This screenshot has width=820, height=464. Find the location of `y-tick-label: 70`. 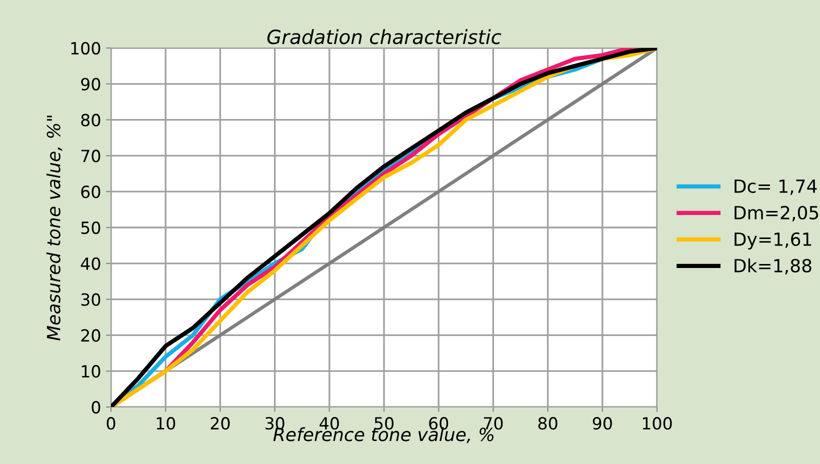

y-tick-label: 70 is located at coordinates (90, 156).